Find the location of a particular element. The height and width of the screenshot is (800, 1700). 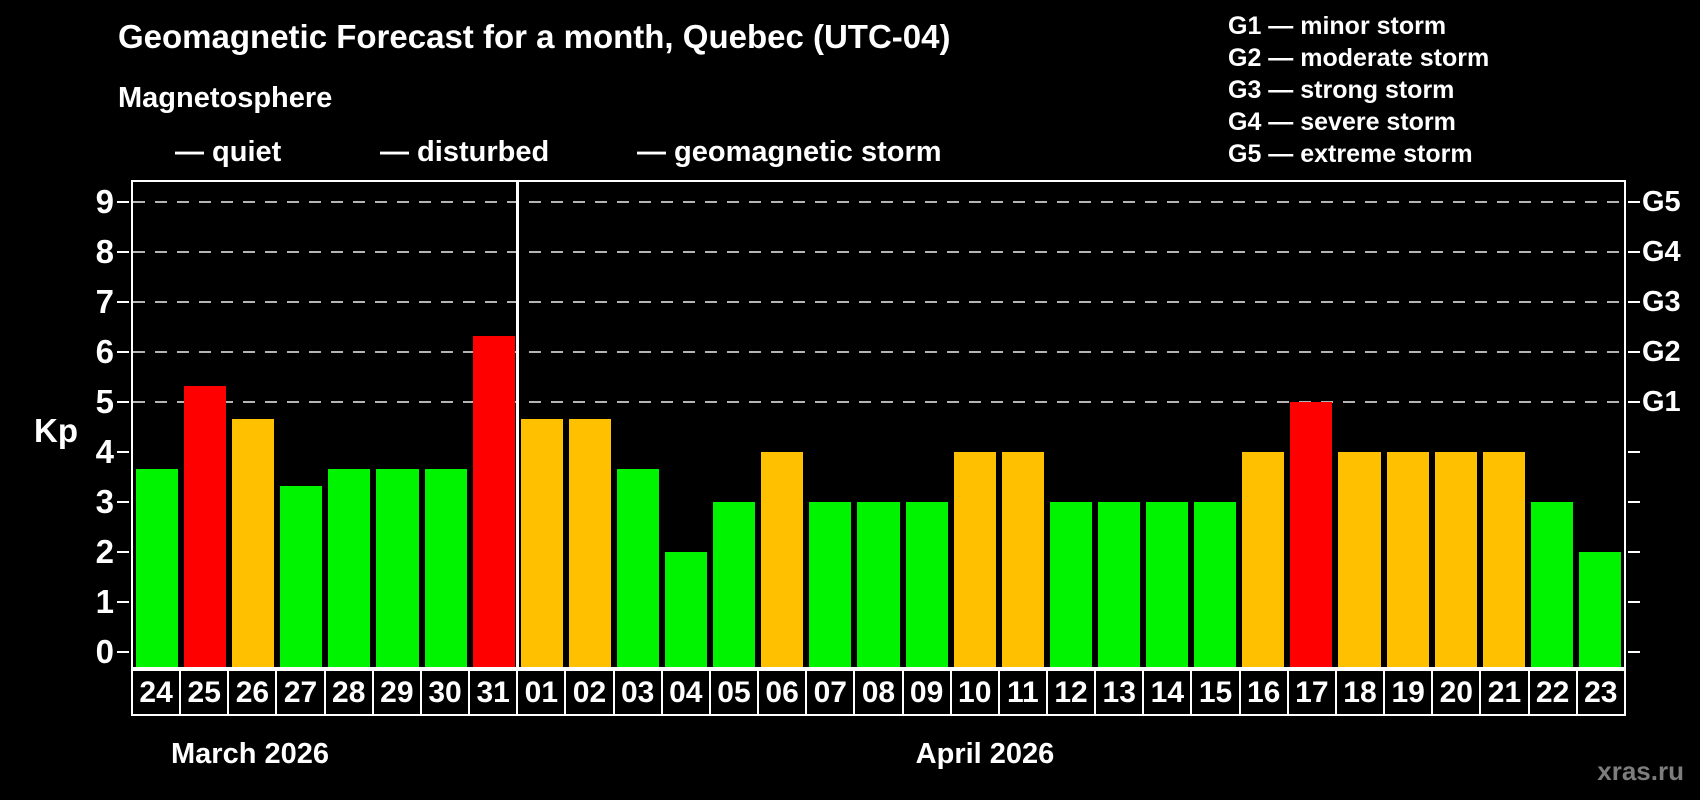

month-label-march: March 2026 is located at coordinates (250, 754).